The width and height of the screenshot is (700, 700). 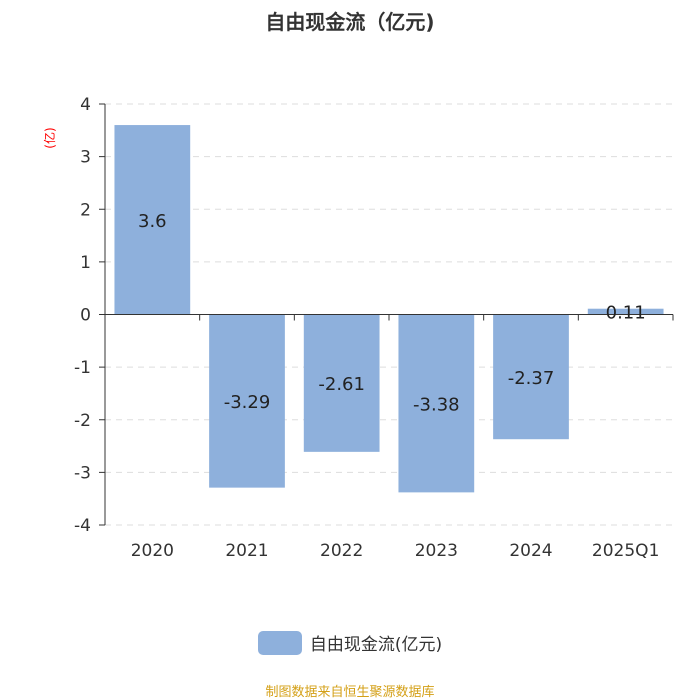 What do you see at coordinates (350, 22) in the screenshot?
I see `chart-title: 自由现金流（亿元)` at bounding box center [350, 22].